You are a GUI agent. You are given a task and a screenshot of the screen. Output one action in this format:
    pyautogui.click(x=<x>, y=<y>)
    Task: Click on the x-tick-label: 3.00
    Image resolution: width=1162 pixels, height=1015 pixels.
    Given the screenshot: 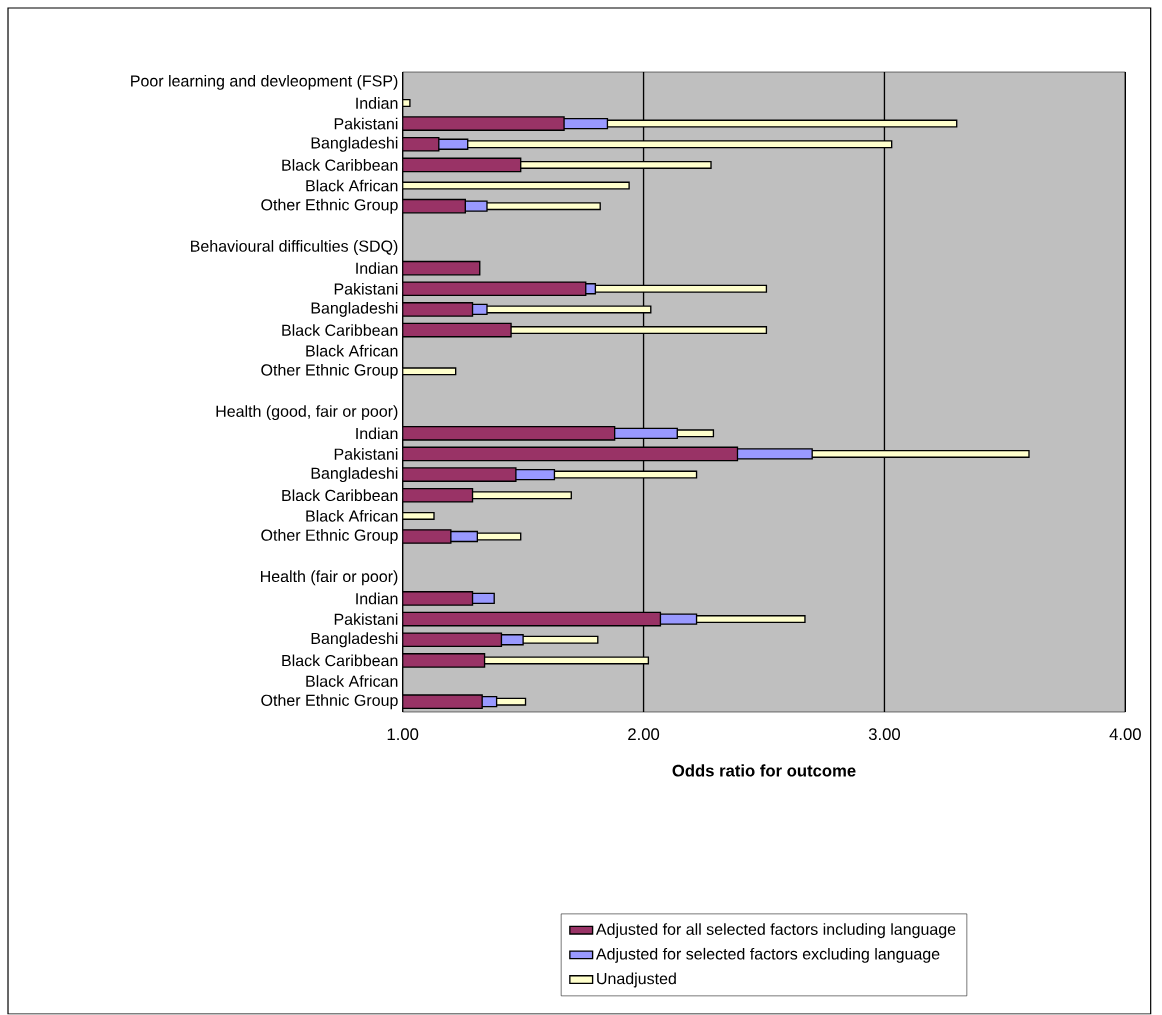 What is the action you would take?
    pyautogui.click(x=884, y=734)
    